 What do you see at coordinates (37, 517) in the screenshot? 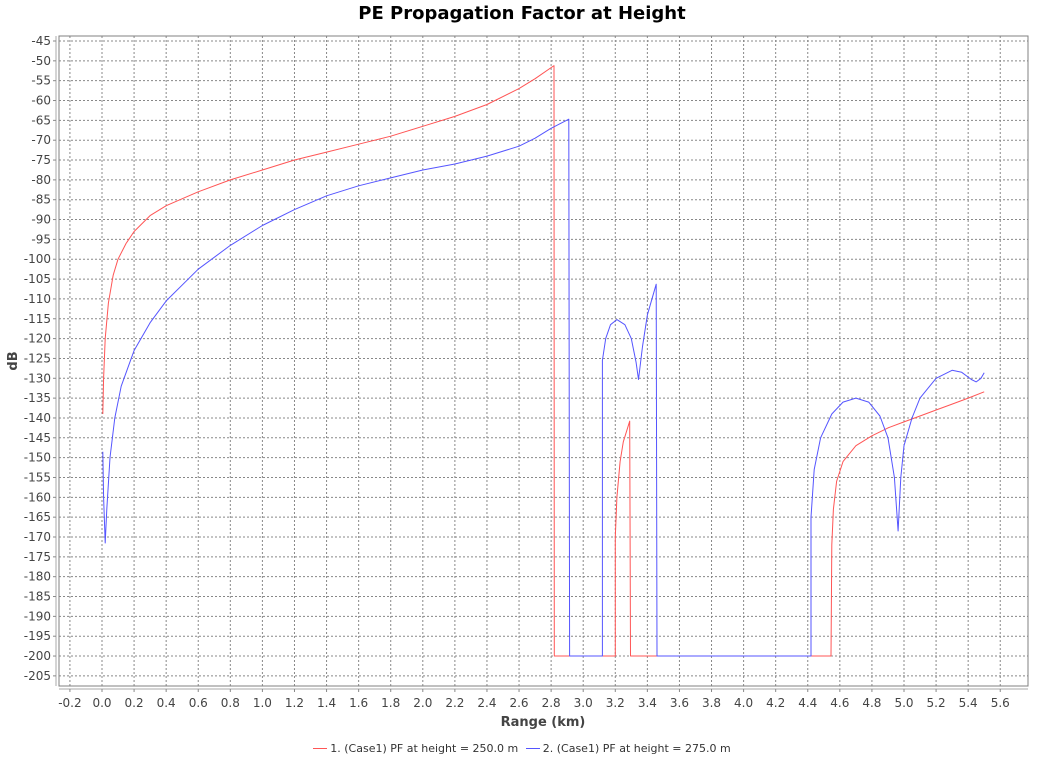
I see `y-tick-label: -165` at bounding box center [37, 517].